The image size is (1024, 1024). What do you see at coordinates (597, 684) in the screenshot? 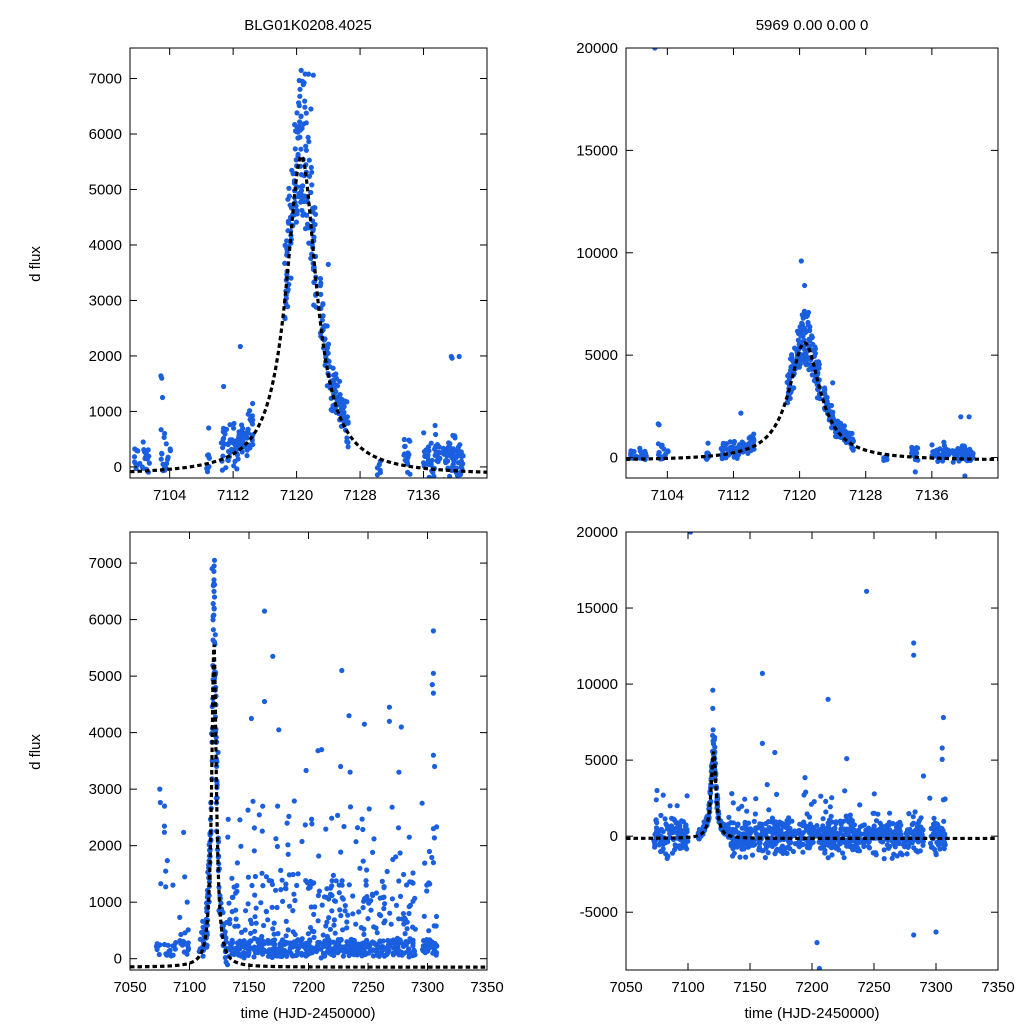
I see `y-tick-label: 10000` at bounding box center [597, 684].